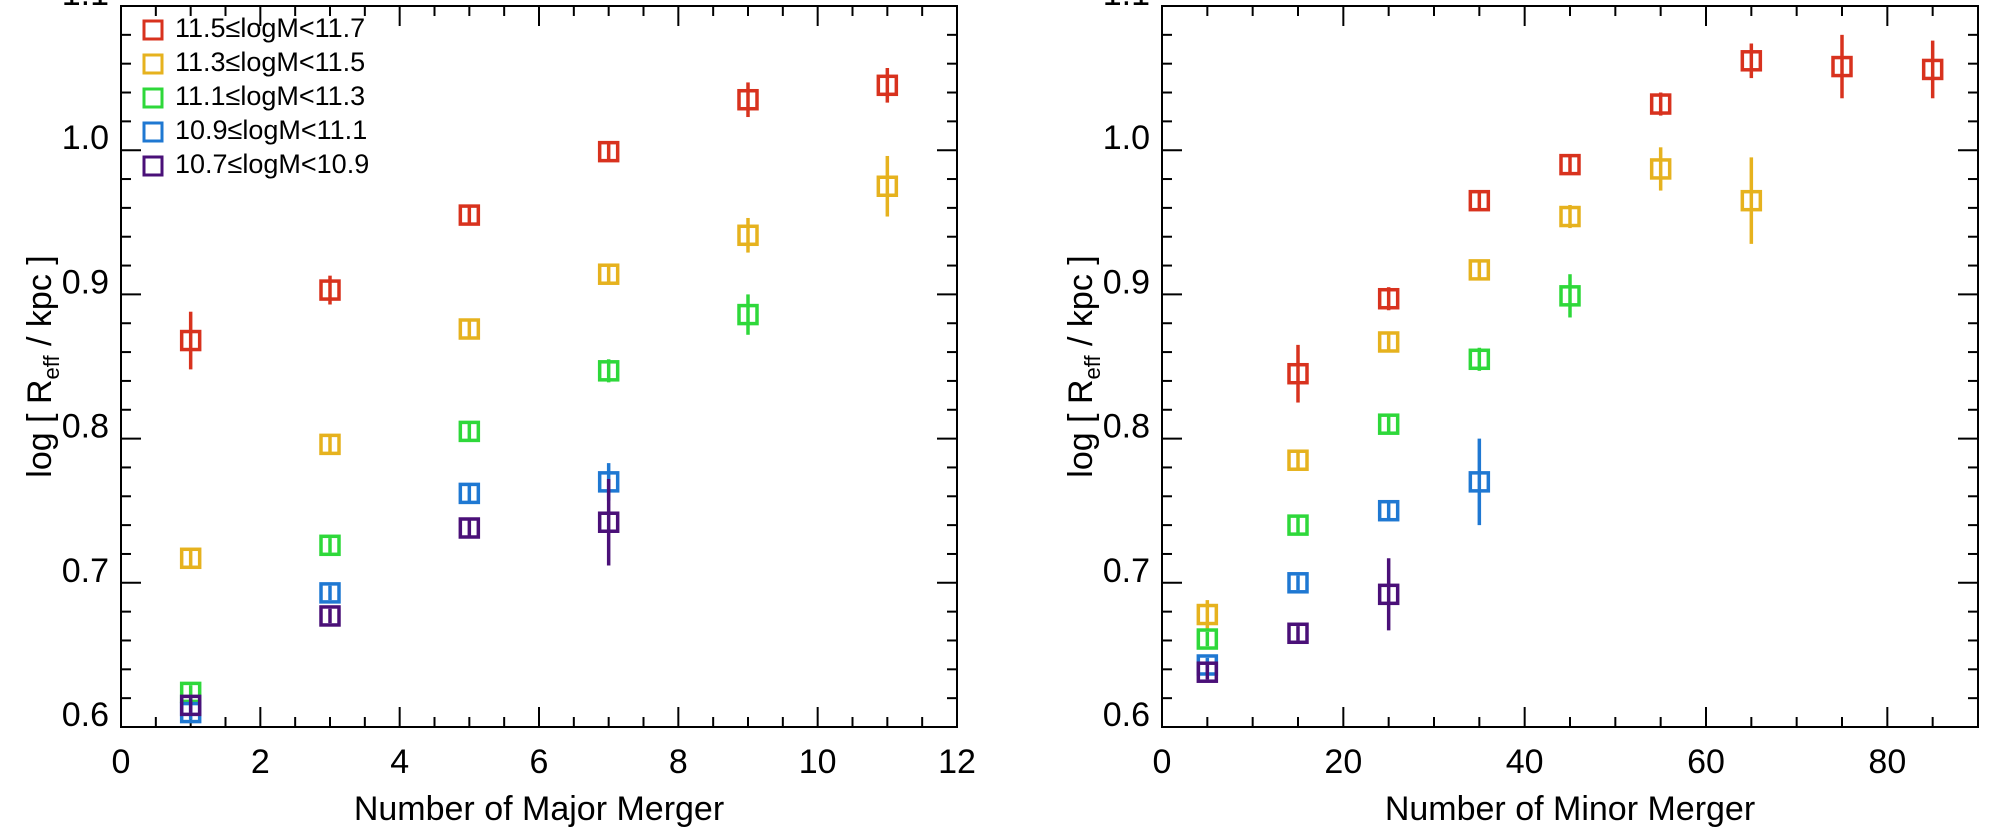  I want to click on x-tick-label: 20, so click(1343, 762).